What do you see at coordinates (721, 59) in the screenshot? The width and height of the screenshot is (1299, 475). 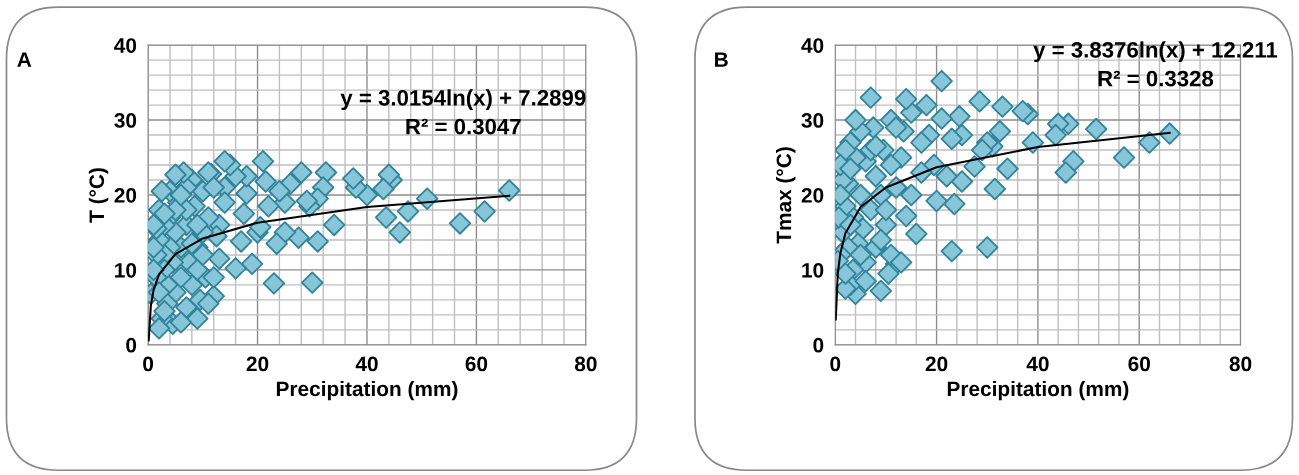 I see `chart-title: B` at bounding box center [721, 59].